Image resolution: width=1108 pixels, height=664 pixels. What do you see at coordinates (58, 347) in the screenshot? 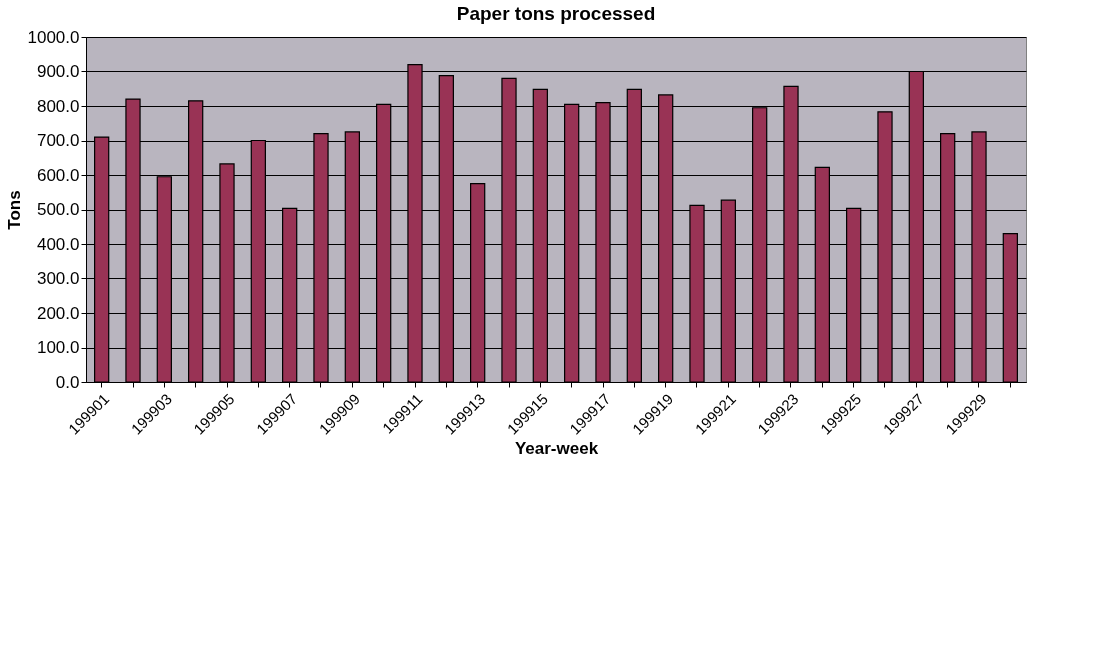
I see `y-tick-label: 100.0` at bounding box center [58, 347].